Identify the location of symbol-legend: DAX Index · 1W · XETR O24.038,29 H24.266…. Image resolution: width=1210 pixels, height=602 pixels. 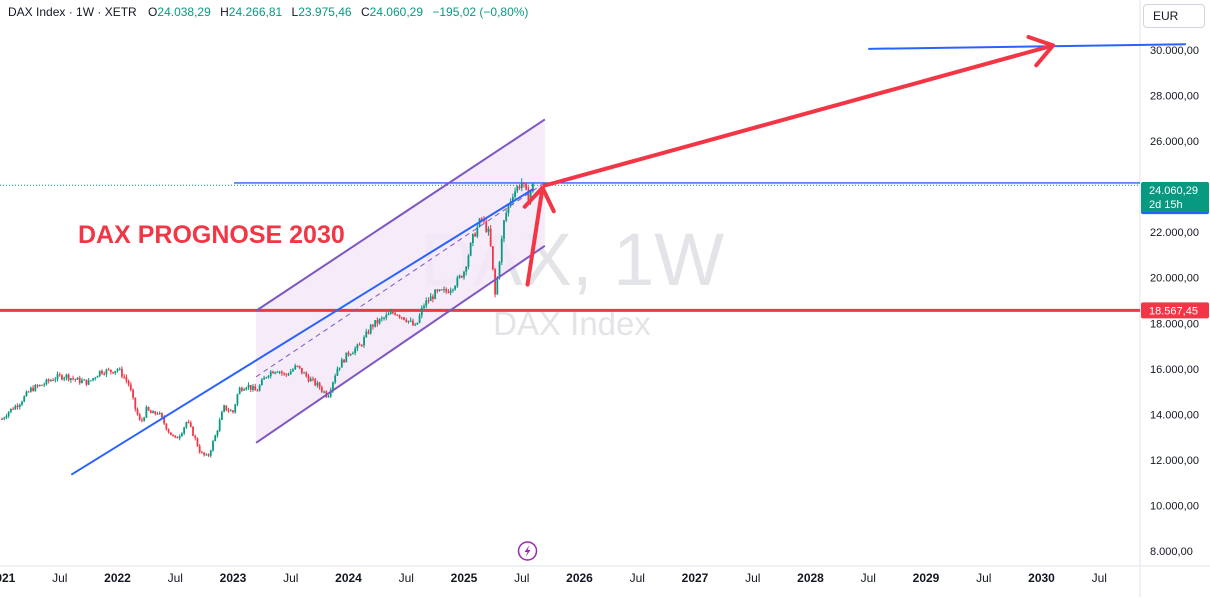
(268, 12).